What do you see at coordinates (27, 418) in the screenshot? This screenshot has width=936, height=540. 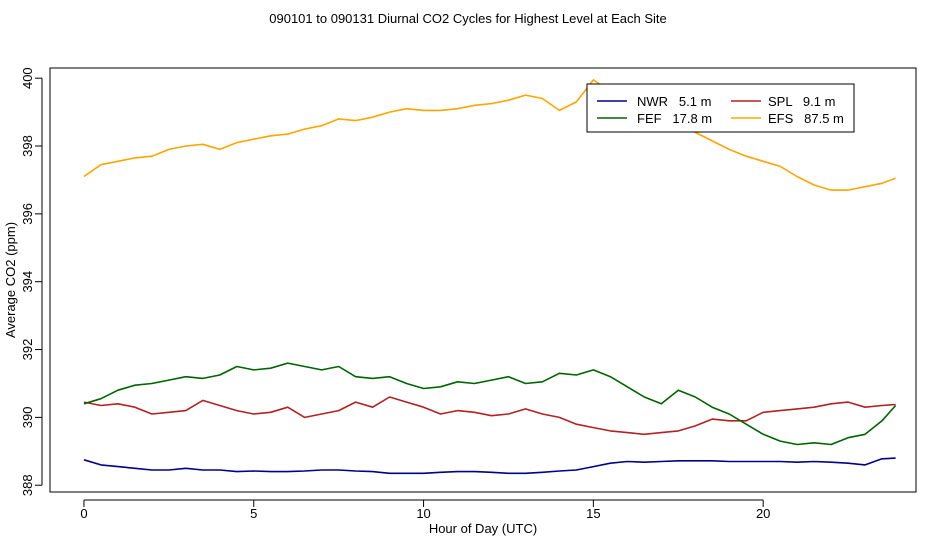 I see `y-tick-label: 390` at bounding box center [27, 418].